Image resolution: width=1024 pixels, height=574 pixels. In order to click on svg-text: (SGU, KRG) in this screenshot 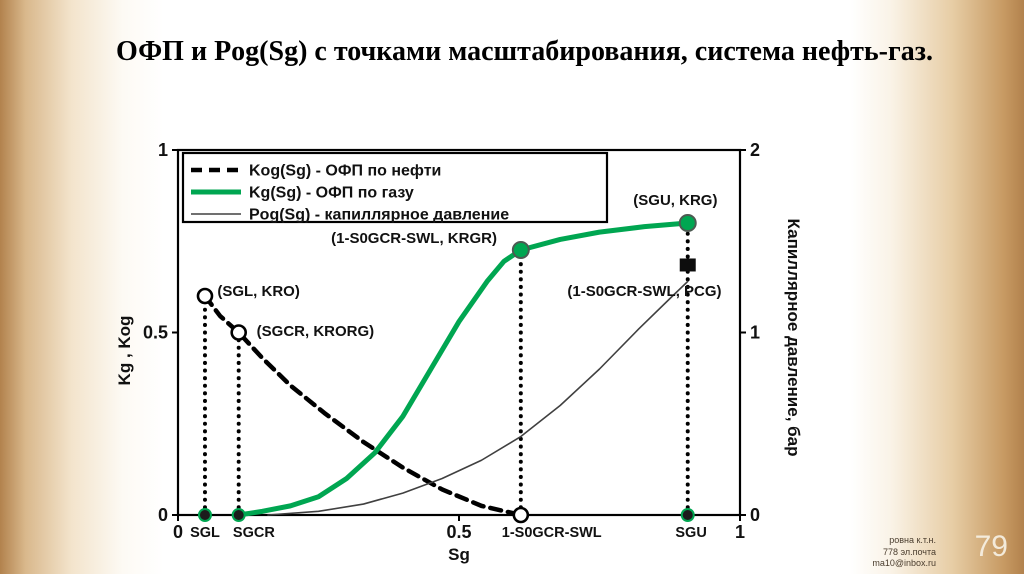, I will do `click(675, 200)`.